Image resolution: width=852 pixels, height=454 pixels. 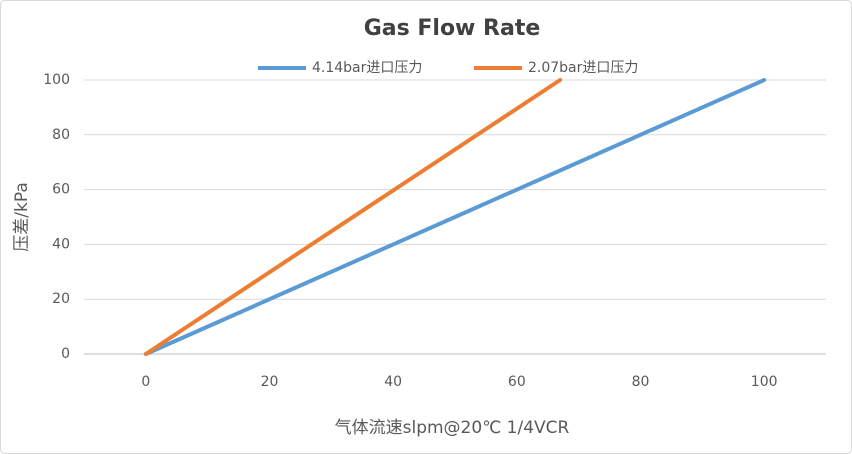 I want to click on chart-title: Gas Flow Rate, so click(x=452, y=28).